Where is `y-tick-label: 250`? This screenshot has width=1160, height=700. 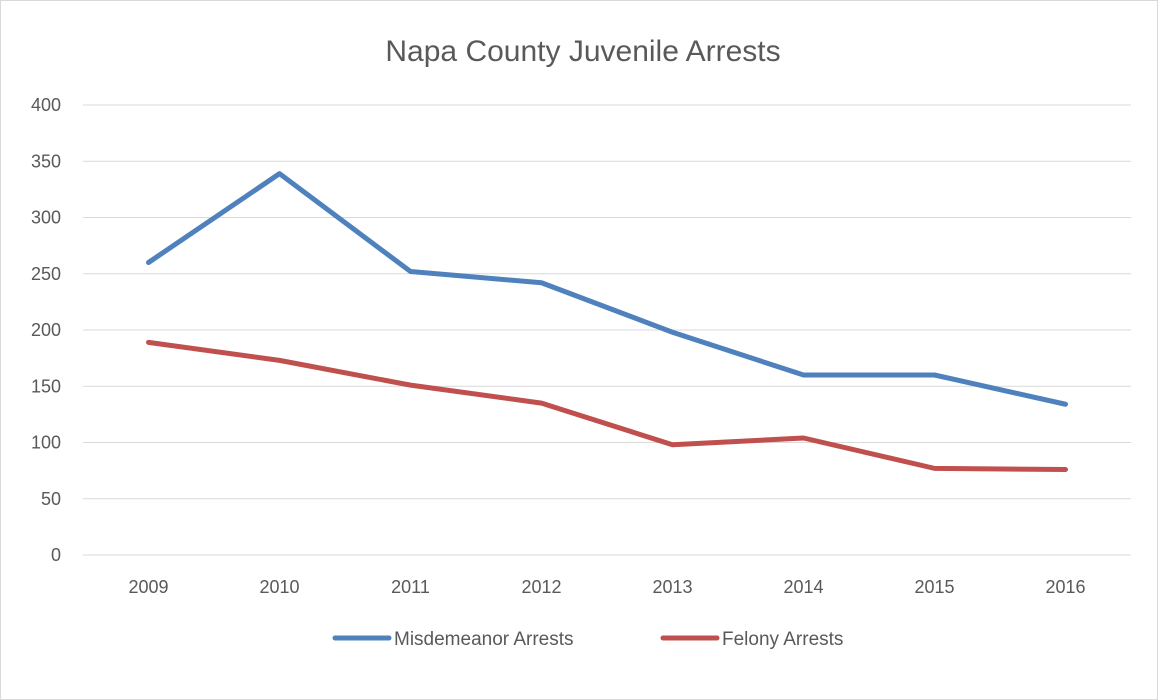
y-tick-label: 250 is located at coordinates (46, 274).